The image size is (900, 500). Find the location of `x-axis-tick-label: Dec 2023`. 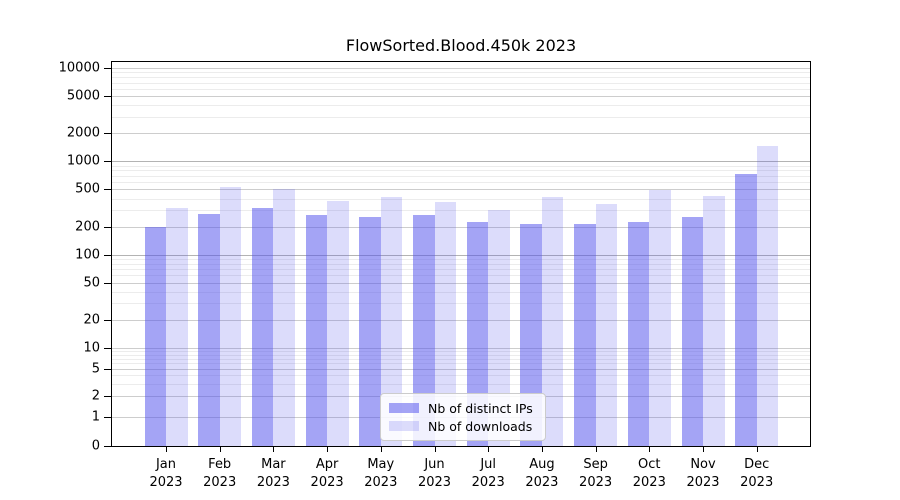

x-axis-tick-label: Dec 2023 is located at coordinates (757, 473).